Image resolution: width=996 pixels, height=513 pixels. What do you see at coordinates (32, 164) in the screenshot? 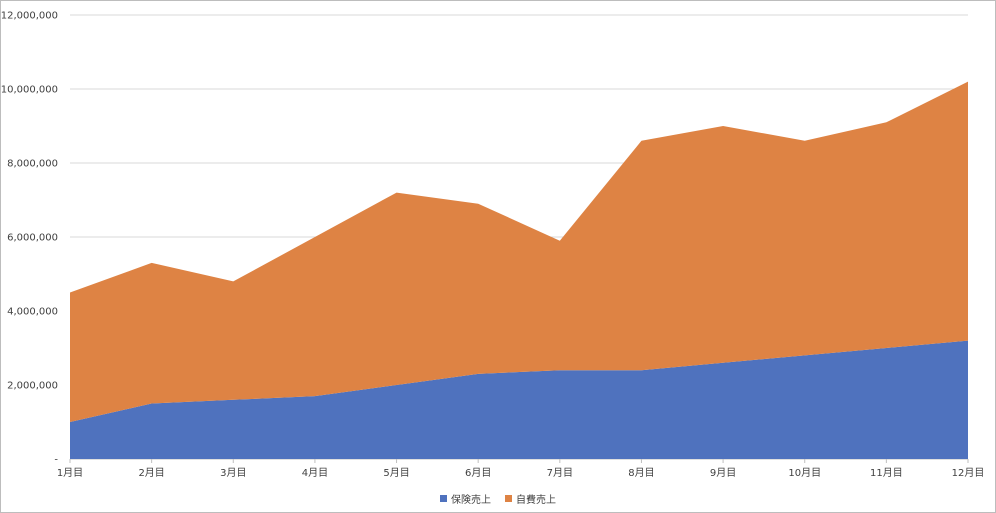
I see `y-tick-label: 8,000,000` at bounding box center [32, 164].